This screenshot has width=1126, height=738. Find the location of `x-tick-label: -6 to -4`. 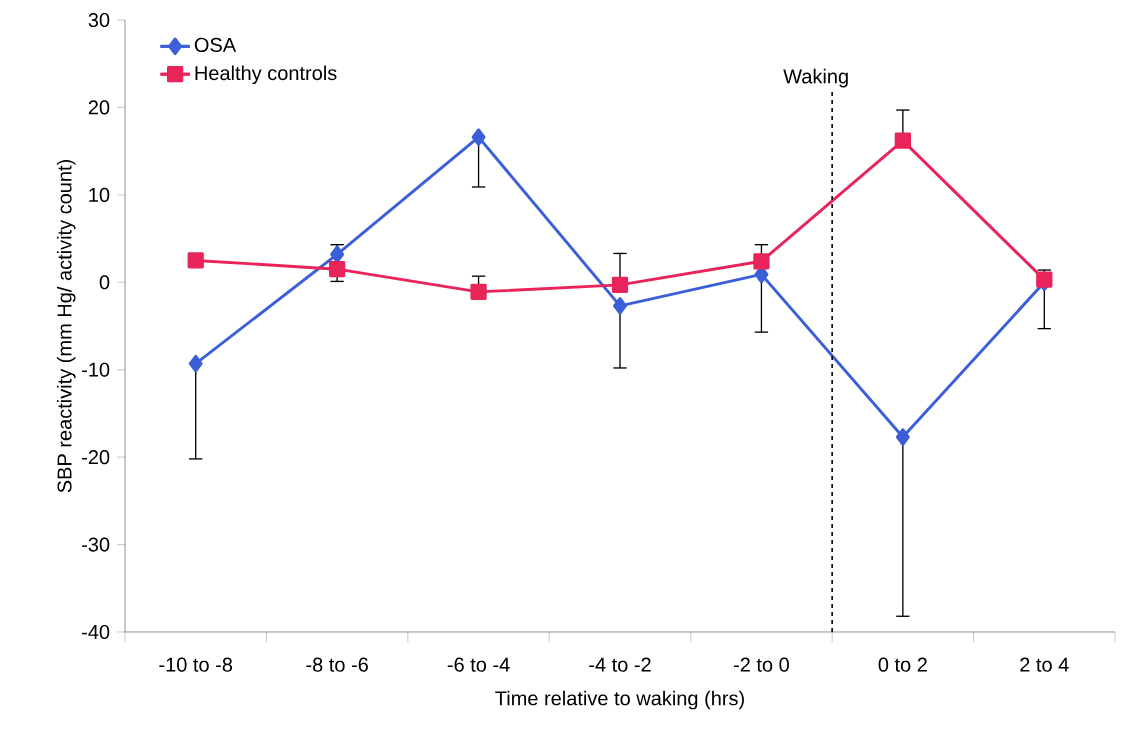

x-tick-label: -6 to -4 is located at coordinates (478, 664).